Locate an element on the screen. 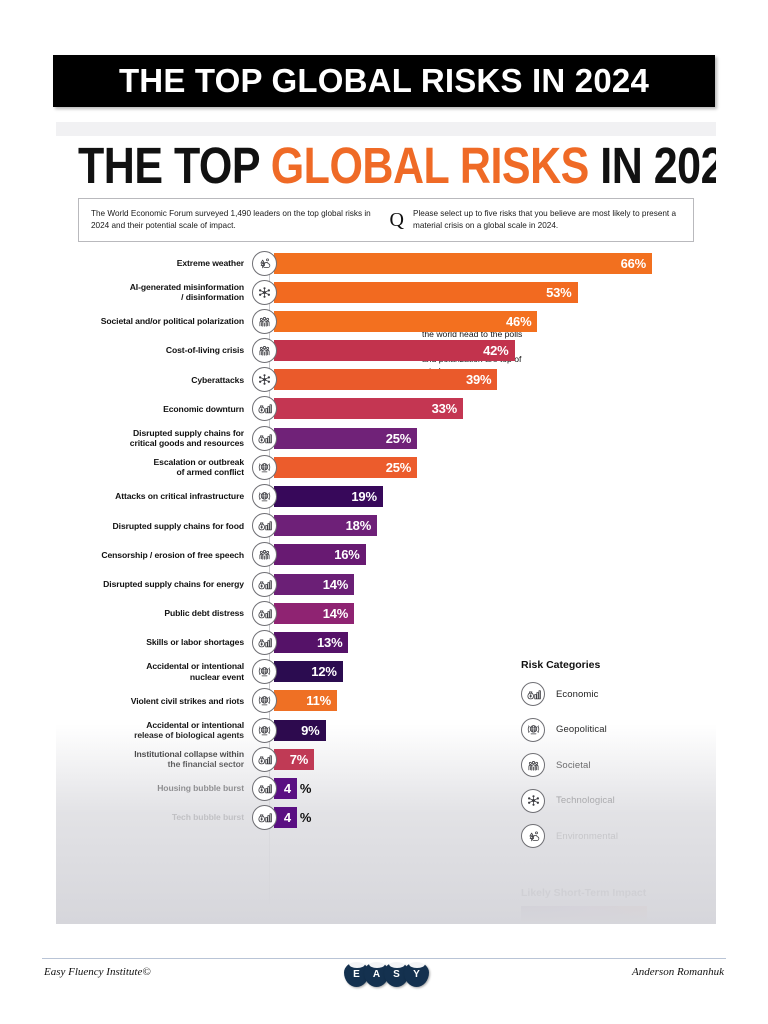  impact-legend: Likely Short-Term Impact Low High is located at coordinates (616, 905).